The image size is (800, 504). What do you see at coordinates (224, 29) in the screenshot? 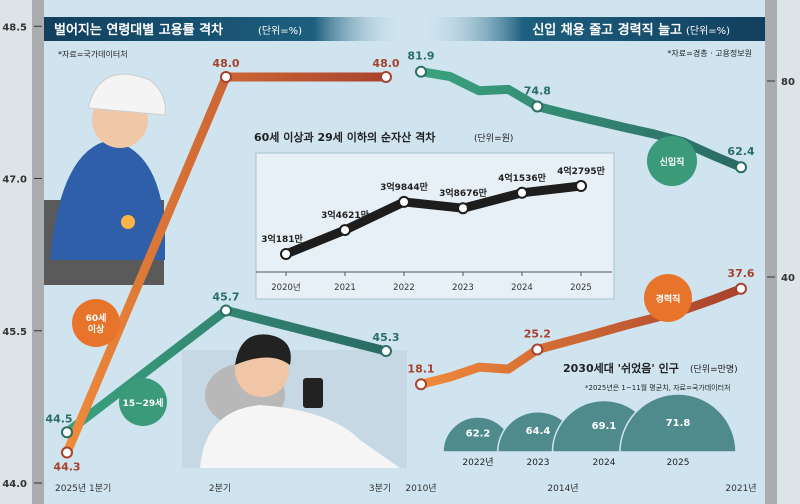
I see `left-title-banner` at bounding box center [224, 29].